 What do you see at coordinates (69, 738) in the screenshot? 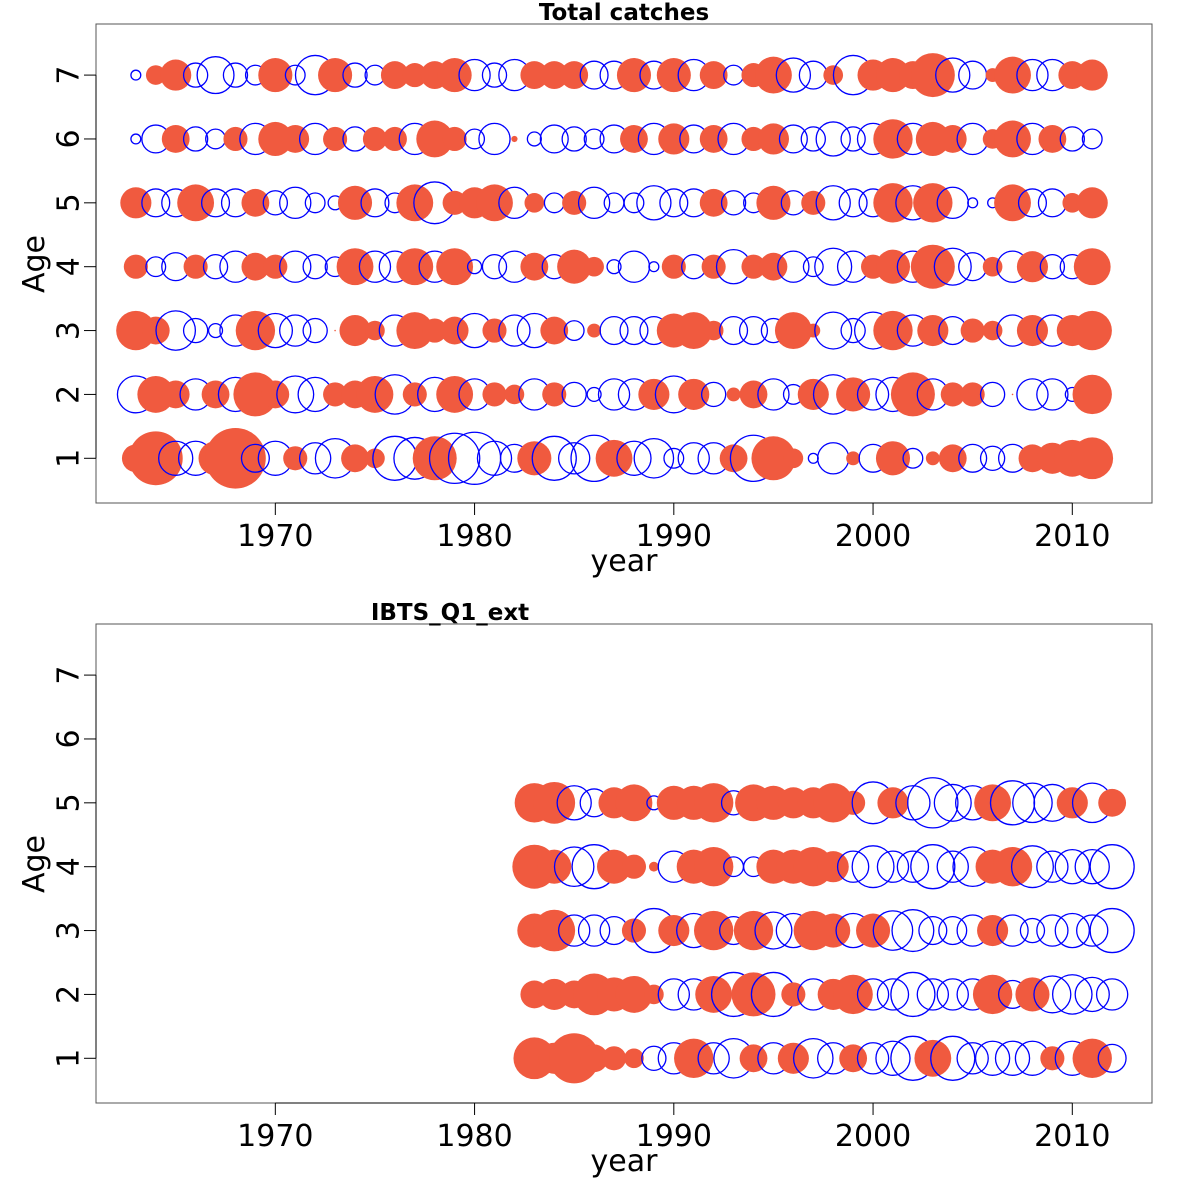
I see `y-tick-label: 6` at bounding box center [69, 738].